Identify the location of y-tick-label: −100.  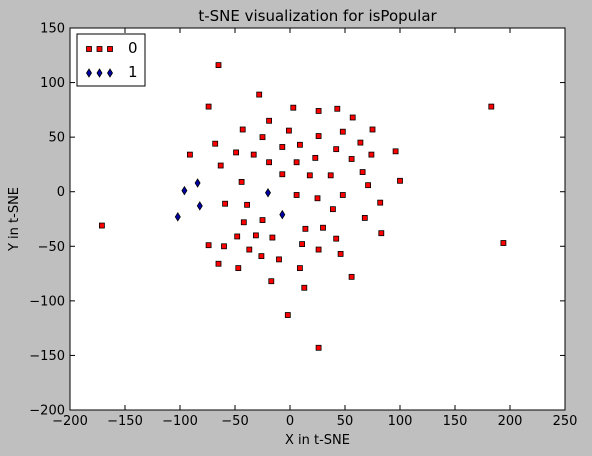
(47, 301).